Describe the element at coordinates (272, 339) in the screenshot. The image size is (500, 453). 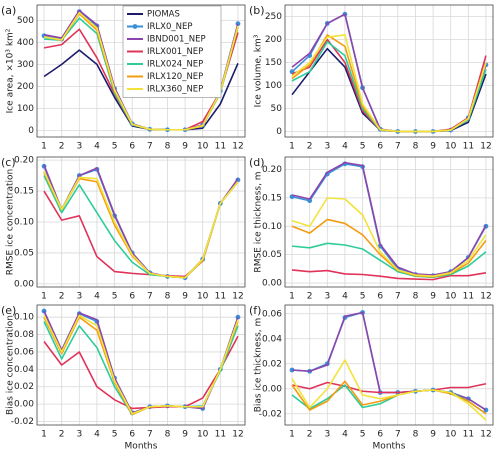
I see `y-tick-label: 0.04` at that location.